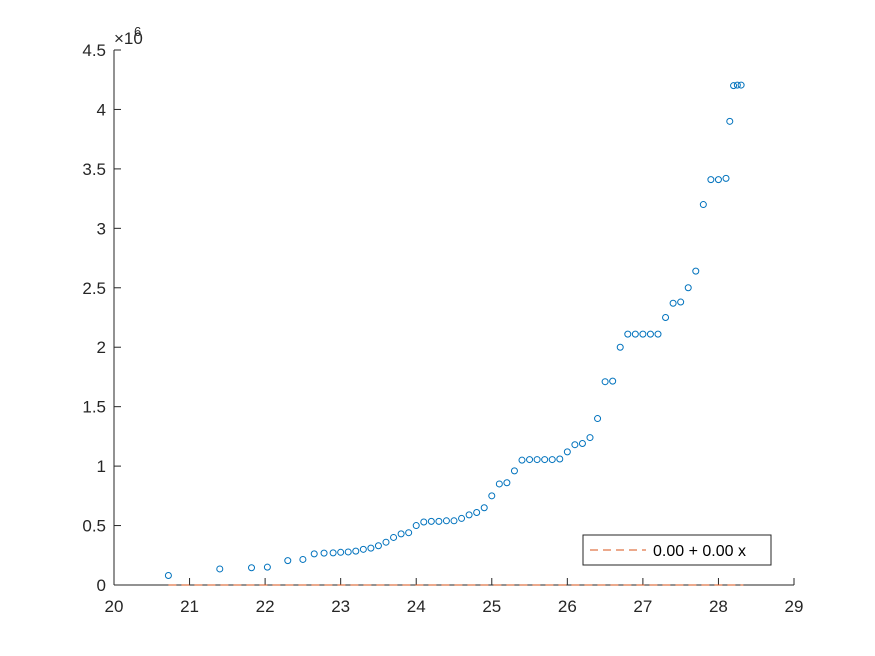  What do you see at coordinates (94, 169) in the screenshot?
I see `y-tick-label: 3.5` at bounding box center [94, 169].